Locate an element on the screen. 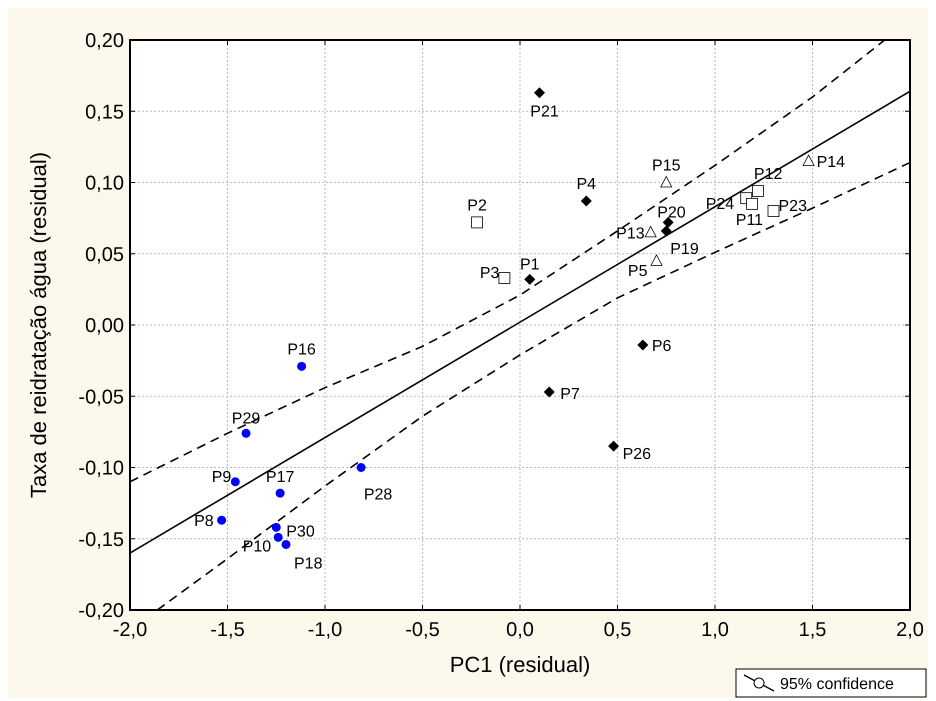 This screenshot has height=701, width=936. annotation: P11 is located at coordinates (750, 220).